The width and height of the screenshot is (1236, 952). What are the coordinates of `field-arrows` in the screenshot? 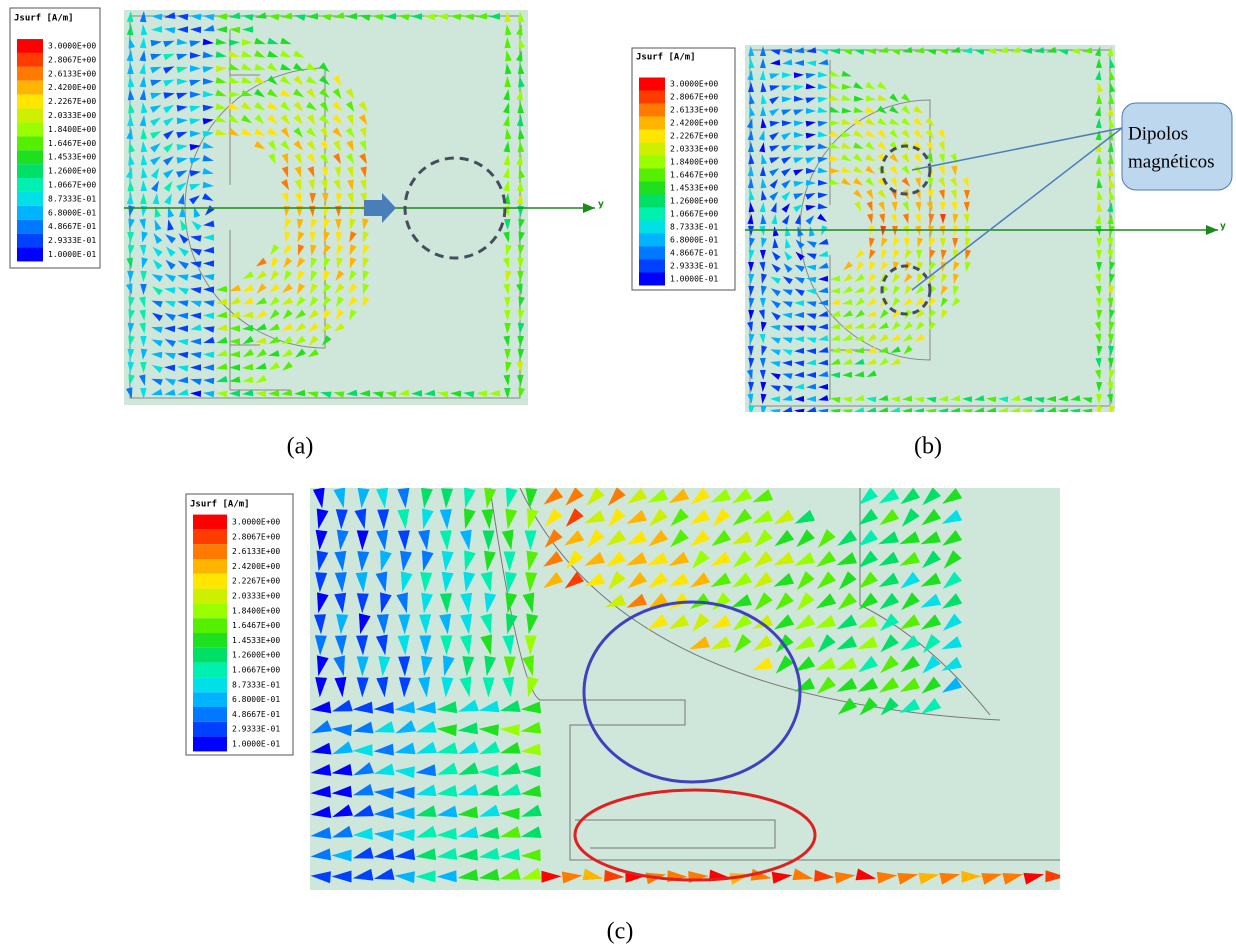 It's located at (325, 205).